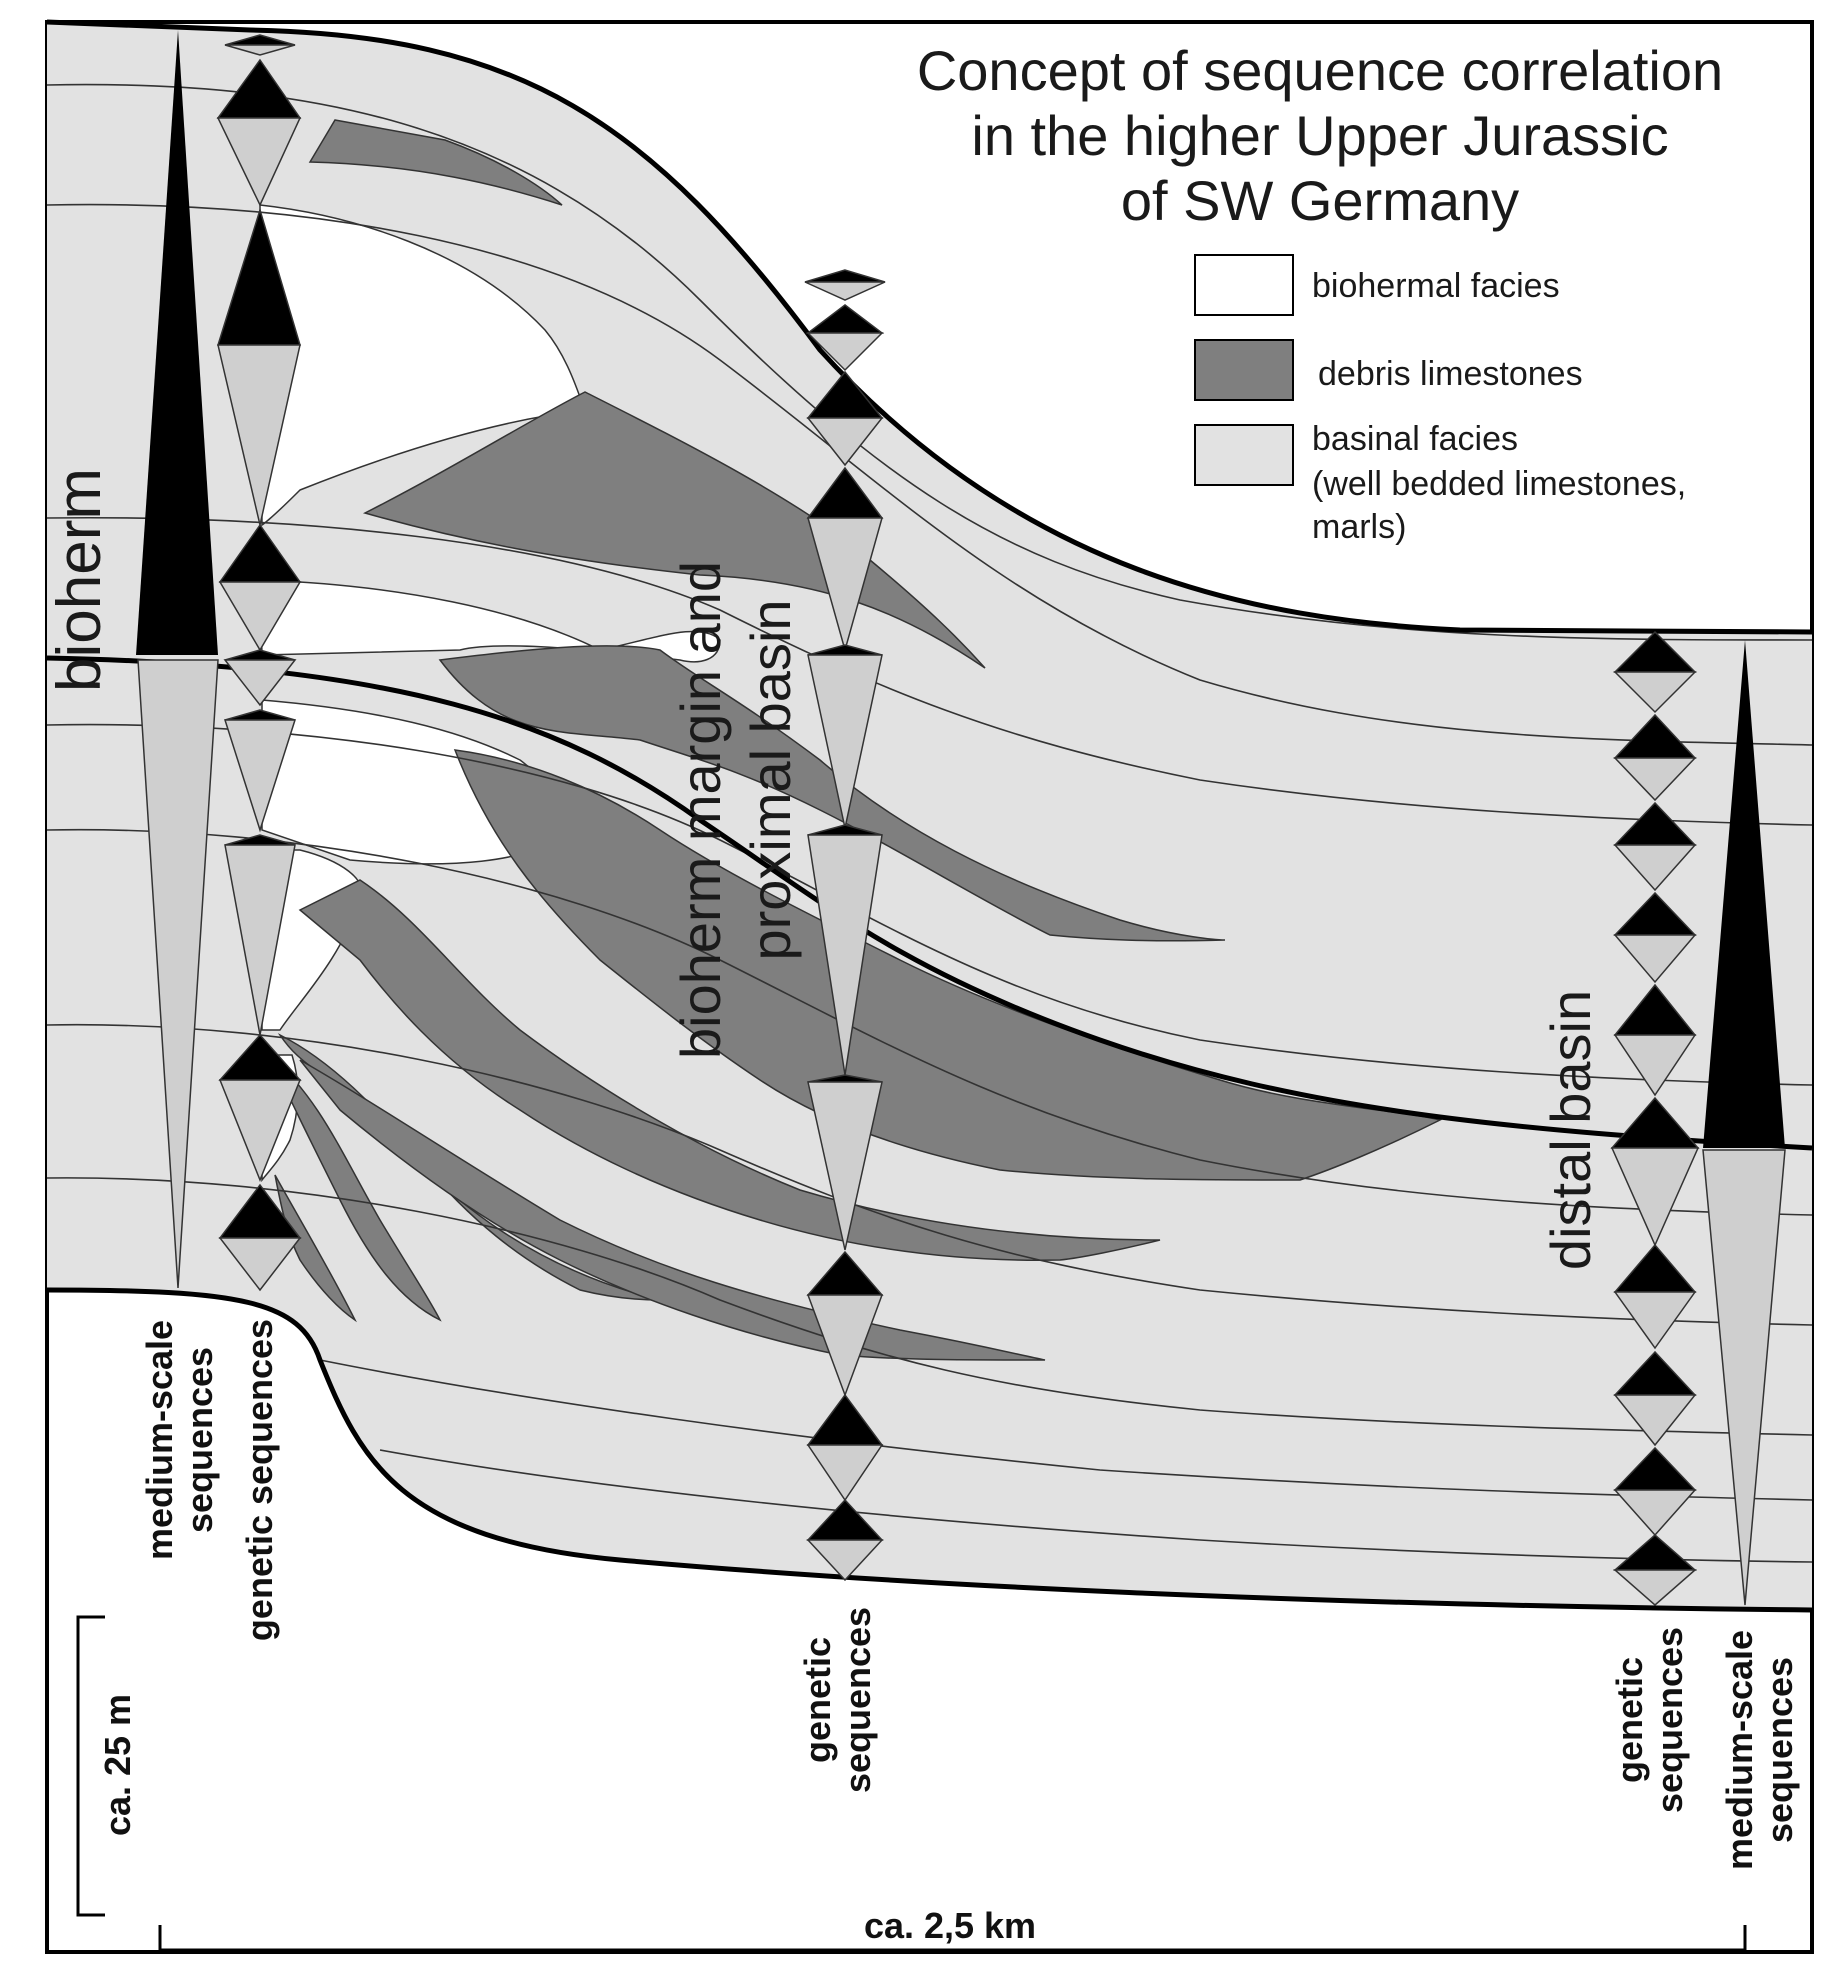 The width and height of the screenshot is (1822, 1962). Describe the element at coordinates (178, 974) in the screenshot. I see `left-medium-regressive` at that location.